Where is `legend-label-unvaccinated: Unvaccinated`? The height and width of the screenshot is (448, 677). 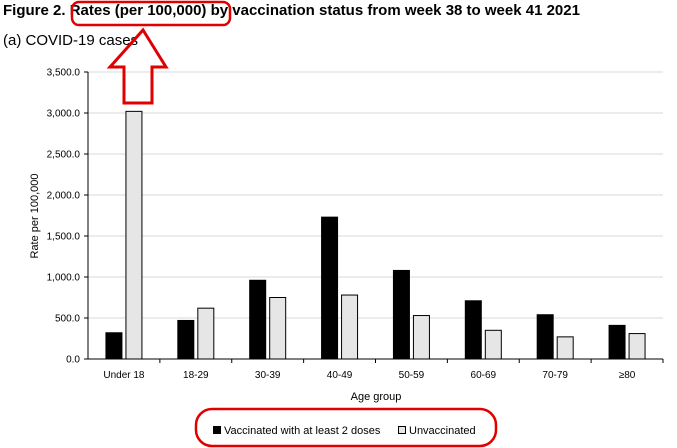 legend-label-unvaccinated: Unvaccinated is located at coordinates (442, 431).